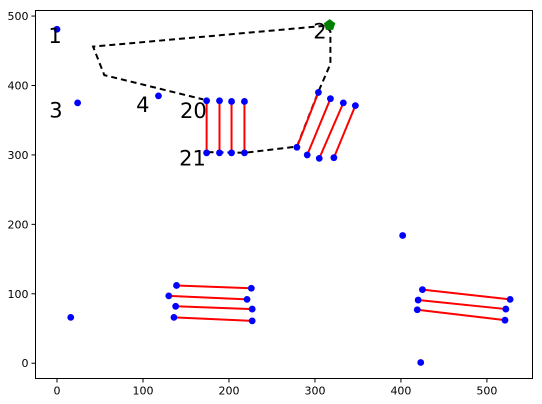  What do you see at coordinates (192, 158) in the screenshot?
I see `annotation-label-5: 21` at bounding box center [192, 158].